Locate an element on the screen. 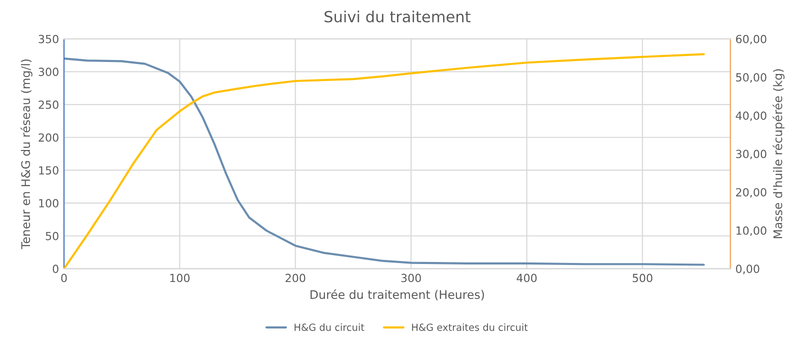 This screenshot has width=800, height=338. legend-label: H&G extraites du circuit is located at coordinates (470, 327).